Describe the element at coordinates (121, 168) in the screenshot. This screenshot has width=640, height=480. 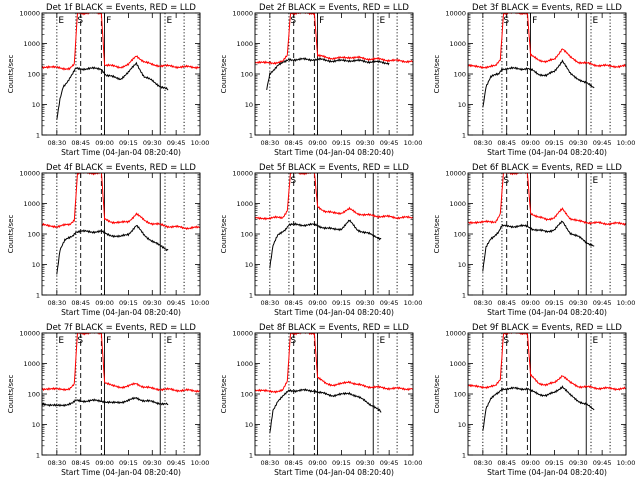
I see `panel-title: Det 4f BLACK = Events, RED = LLD` at that location.